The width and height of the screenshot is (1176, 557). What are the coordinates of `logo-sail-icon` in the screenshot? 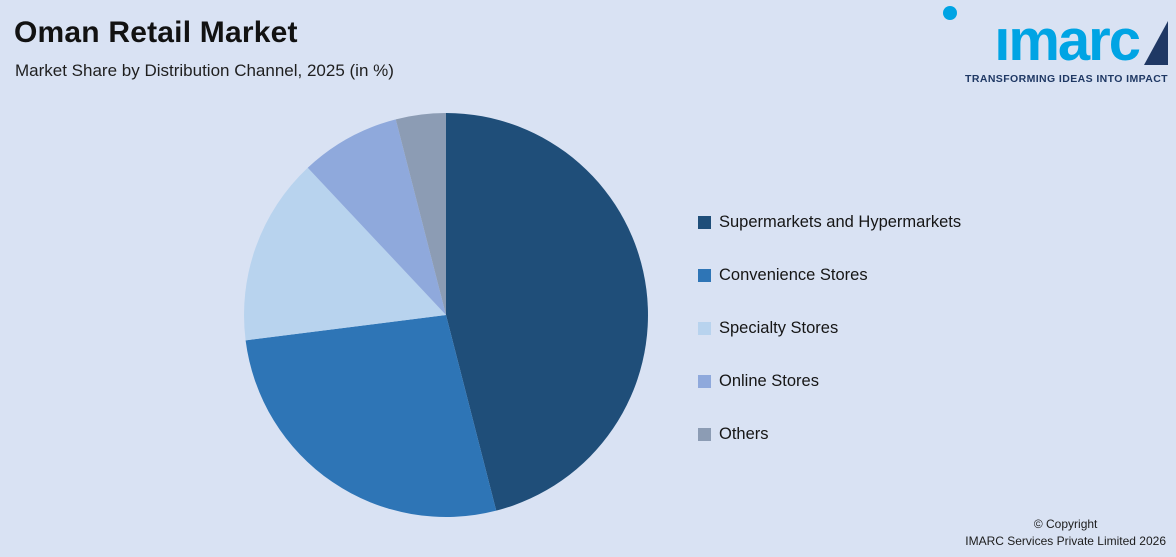 It's located at (1156, 43).